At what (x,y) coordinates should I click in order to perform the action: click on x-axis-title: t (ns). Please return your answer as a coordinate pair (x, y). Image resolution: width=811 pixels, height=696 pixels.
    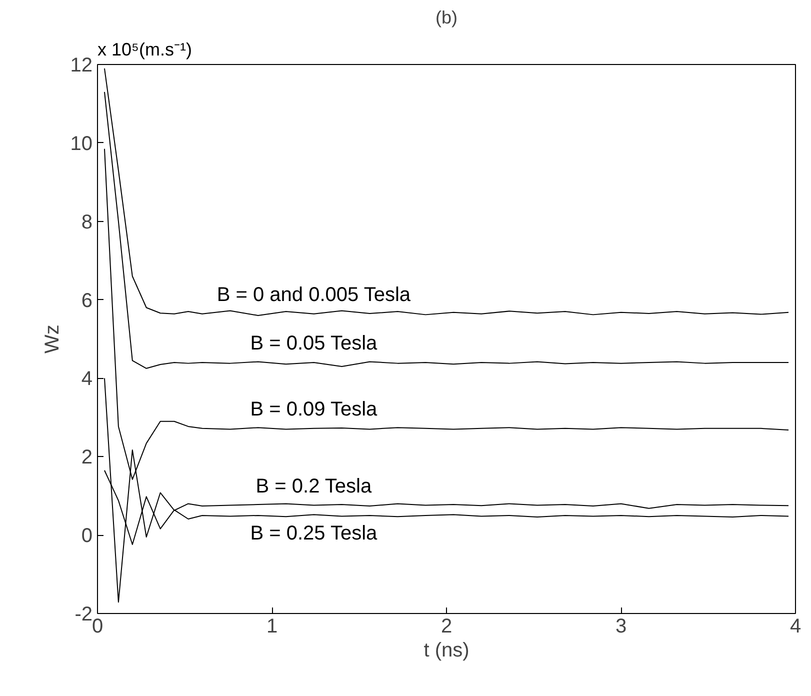
    Looking at the image, I should click on (447, 651).